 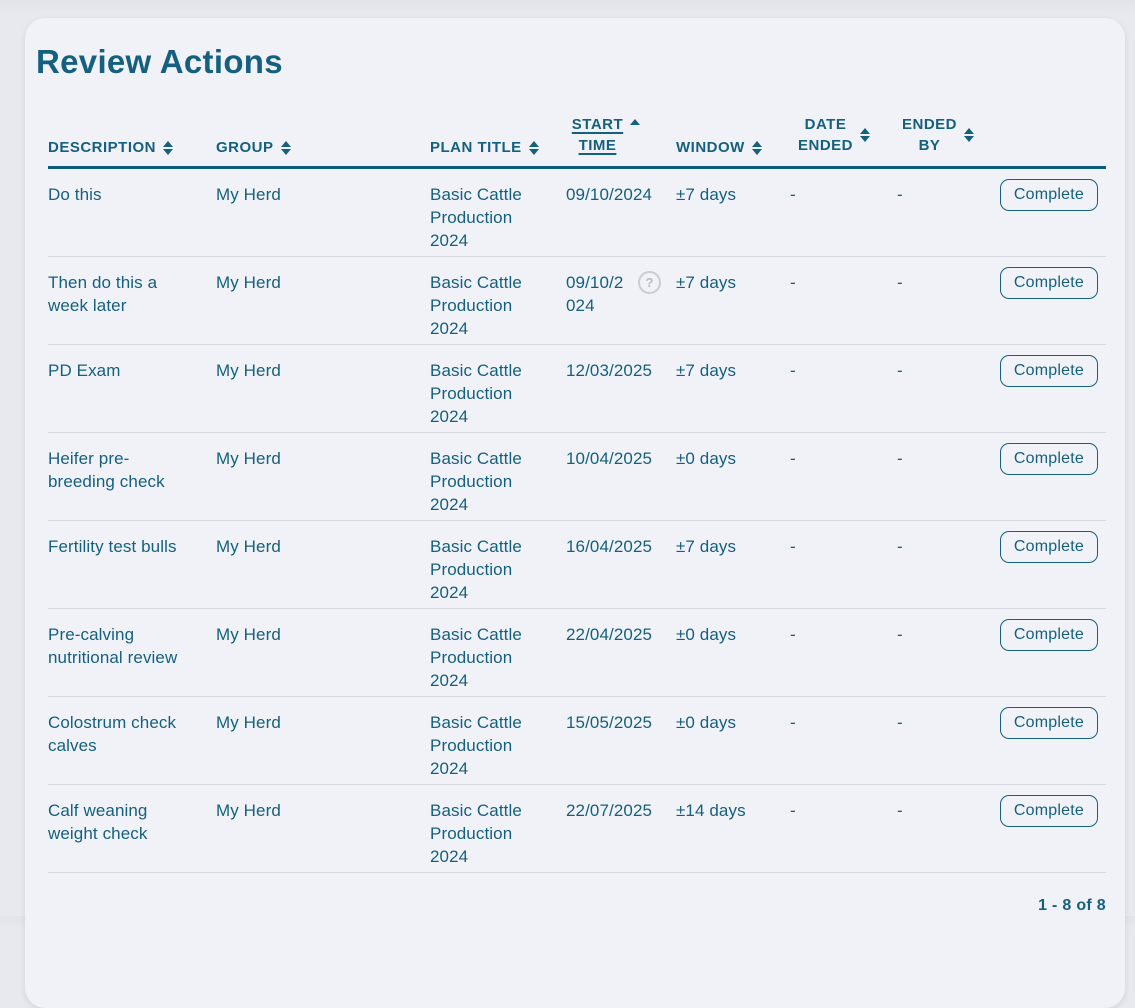 I want to click on start-time-value-wrap: 22/07/2025, so click(x=621, y=810).